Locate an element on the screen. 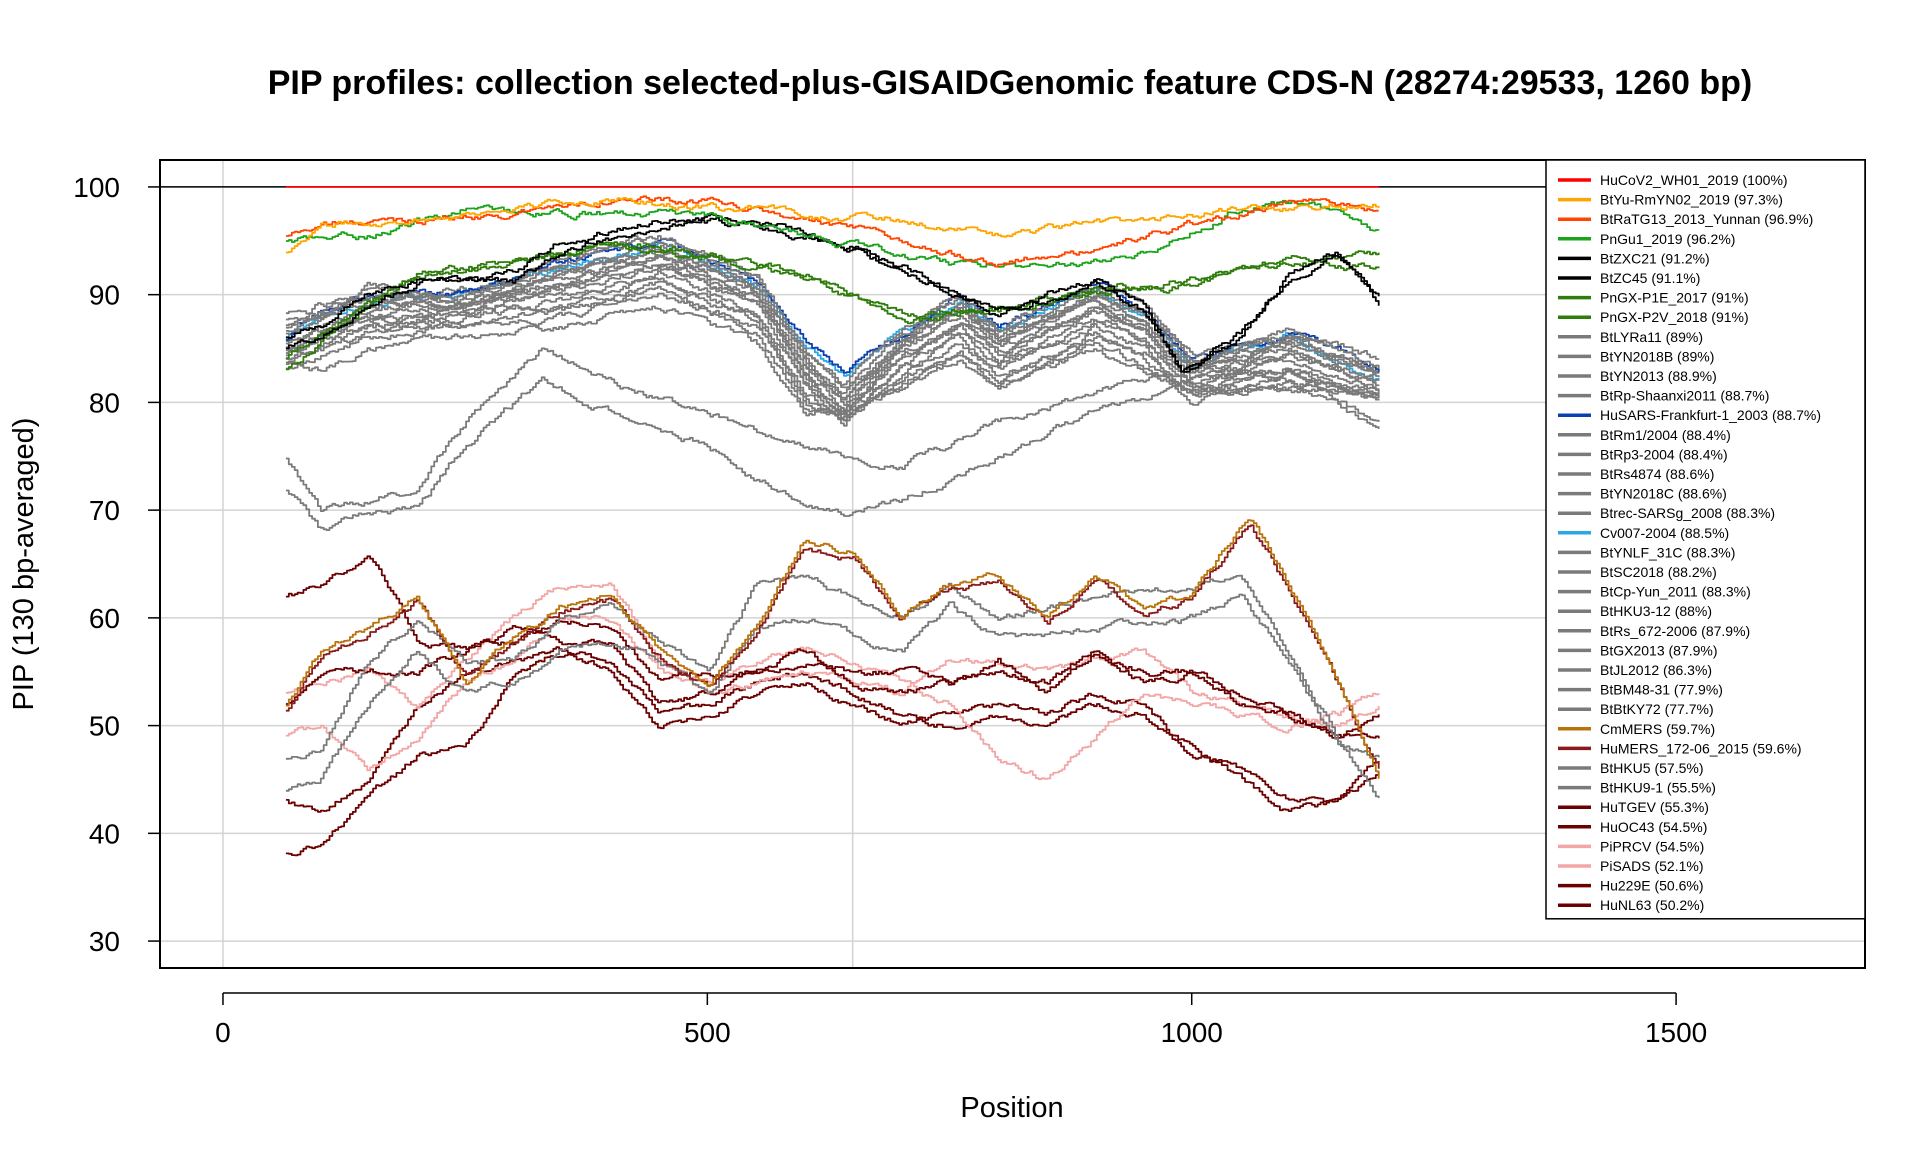 This screenshot has height=1152, width=1920. legend-label: BtYNLF_31C (88.3%) is located at coordinates (1667, 552).